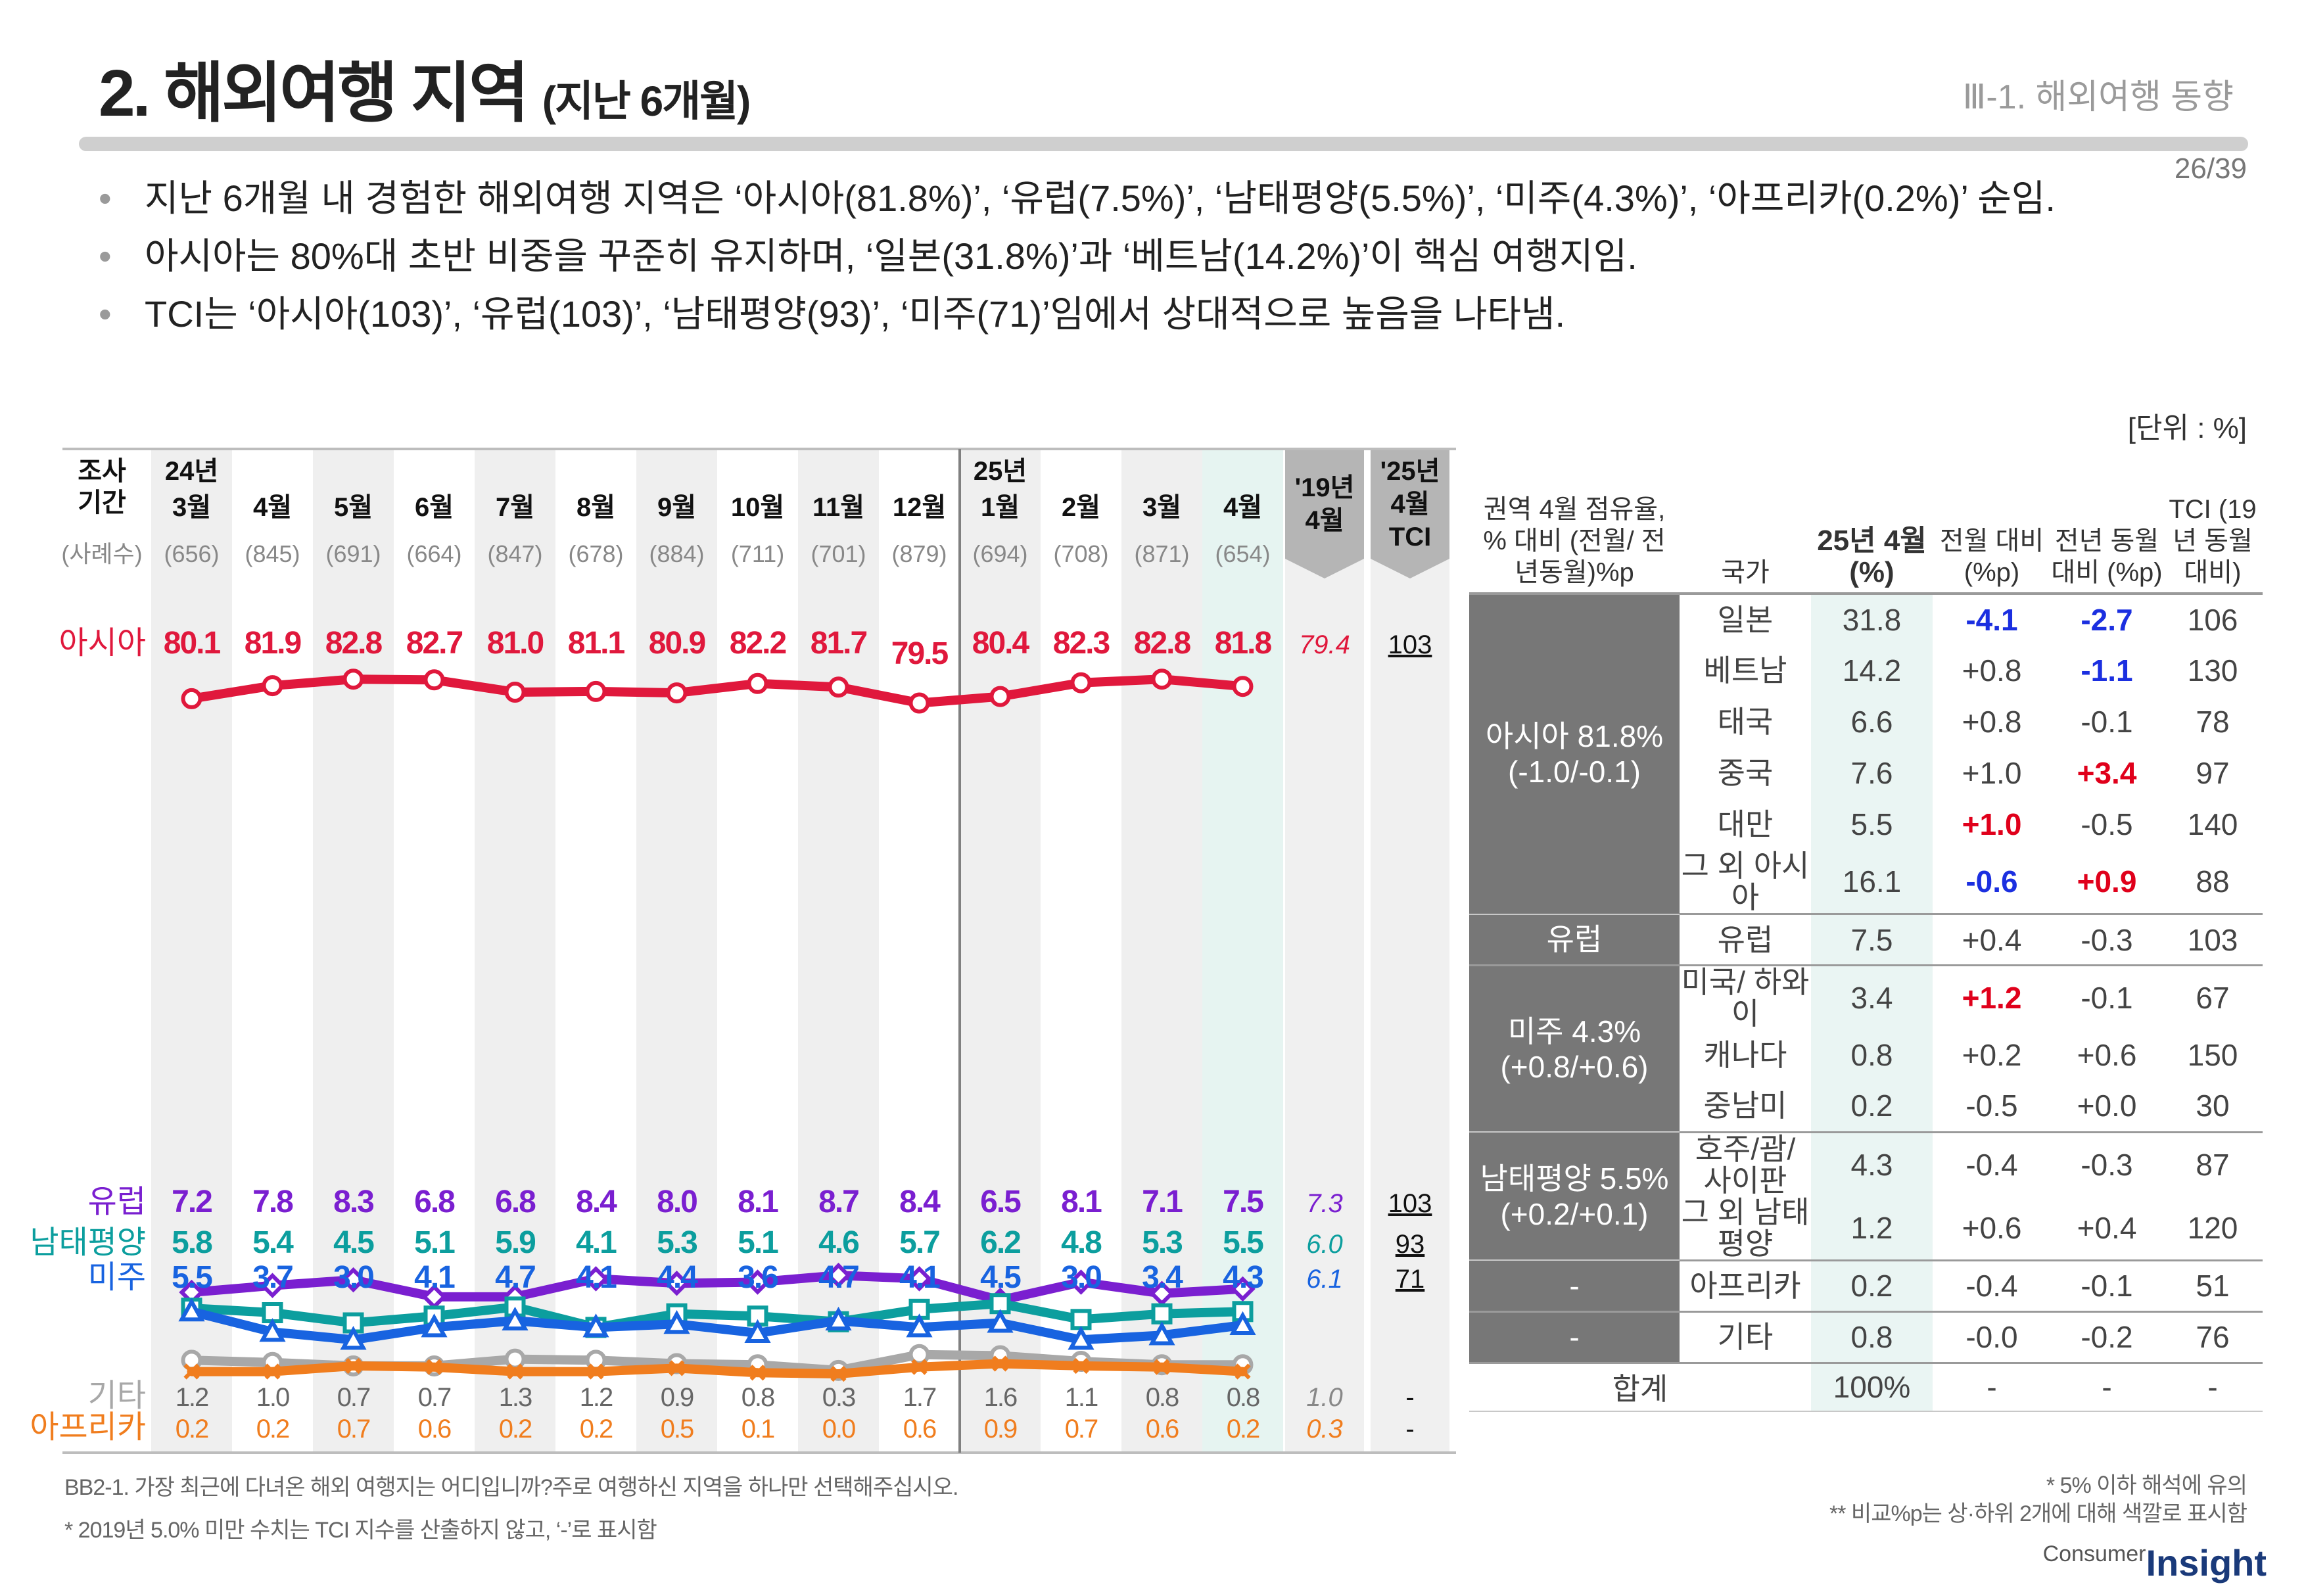 The image size is (2306, 1596). Describe the element at coordinates (1992, 1228) in the screenshot. I see `mom-cell: +0.6` at that location.